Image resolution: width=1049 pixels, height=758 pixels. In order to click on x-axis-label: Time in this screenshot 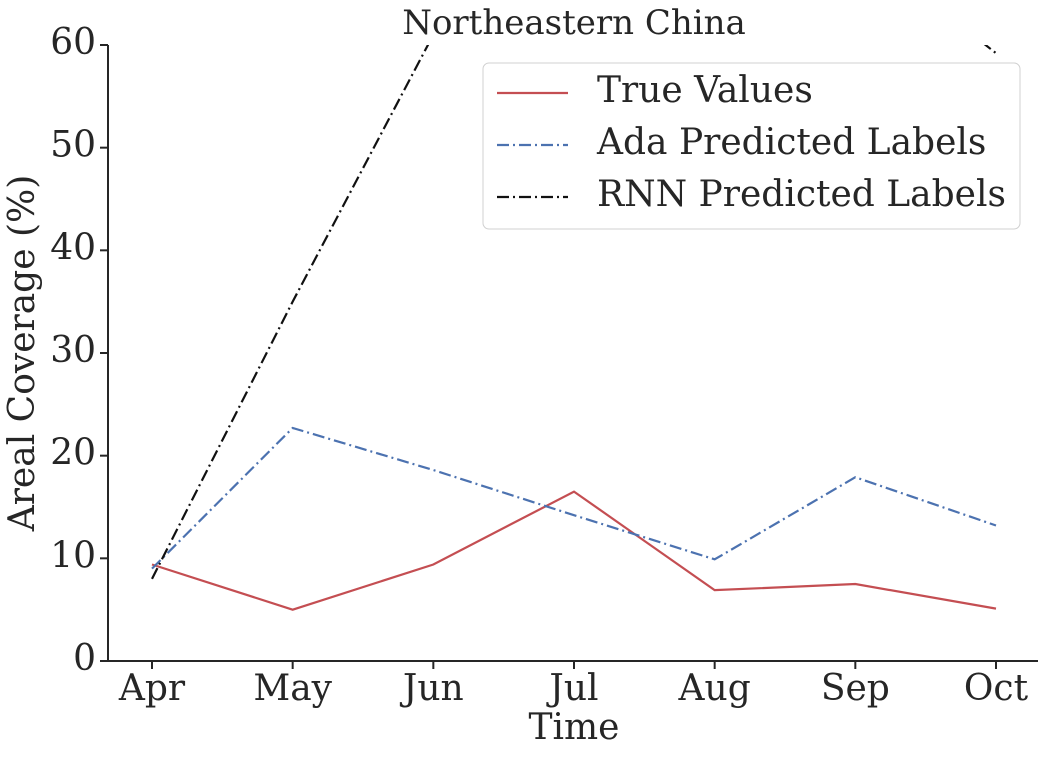, I will do `click(574, 727)`.